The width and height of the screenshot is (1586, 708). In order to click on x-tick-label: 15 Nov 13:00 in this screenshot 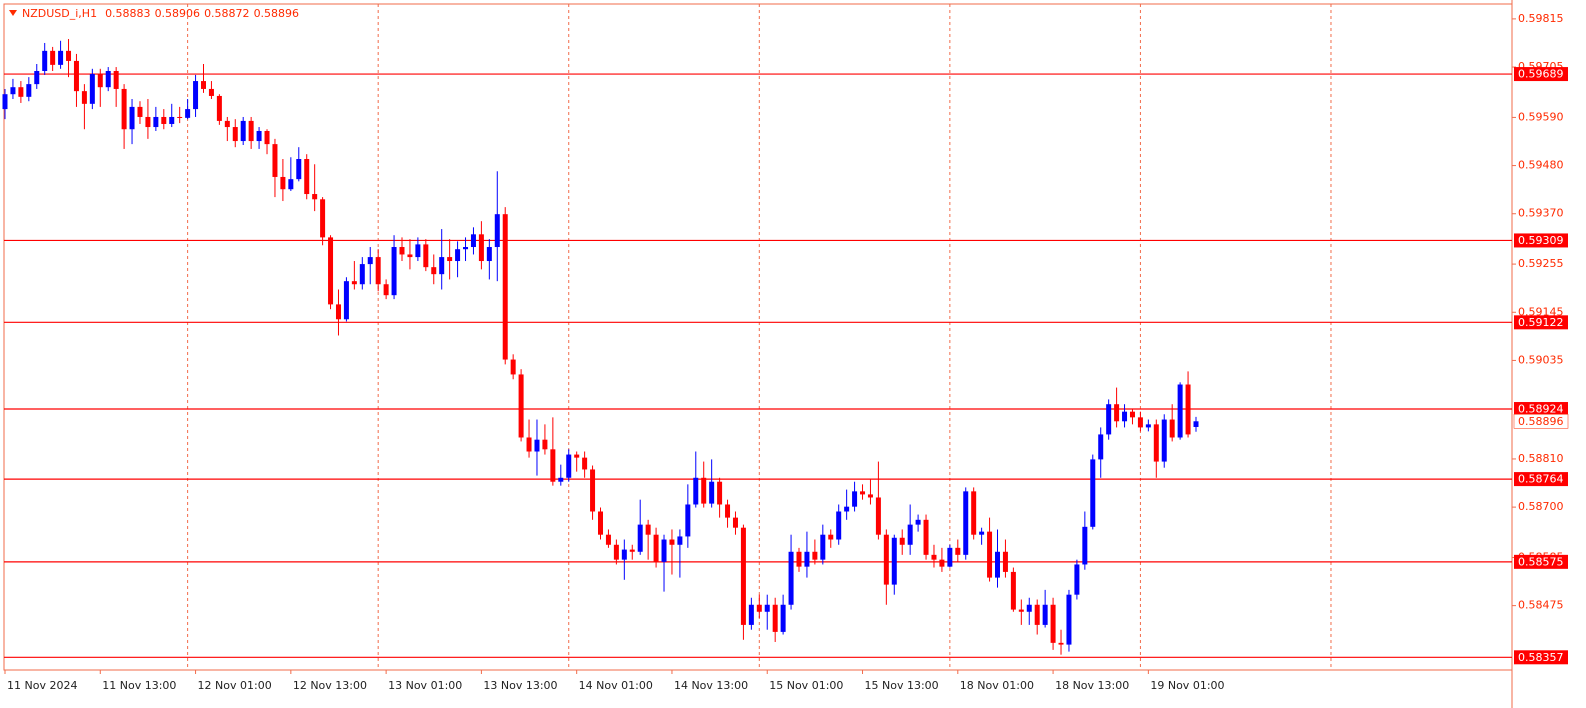, I will do `click(902, 685)`.